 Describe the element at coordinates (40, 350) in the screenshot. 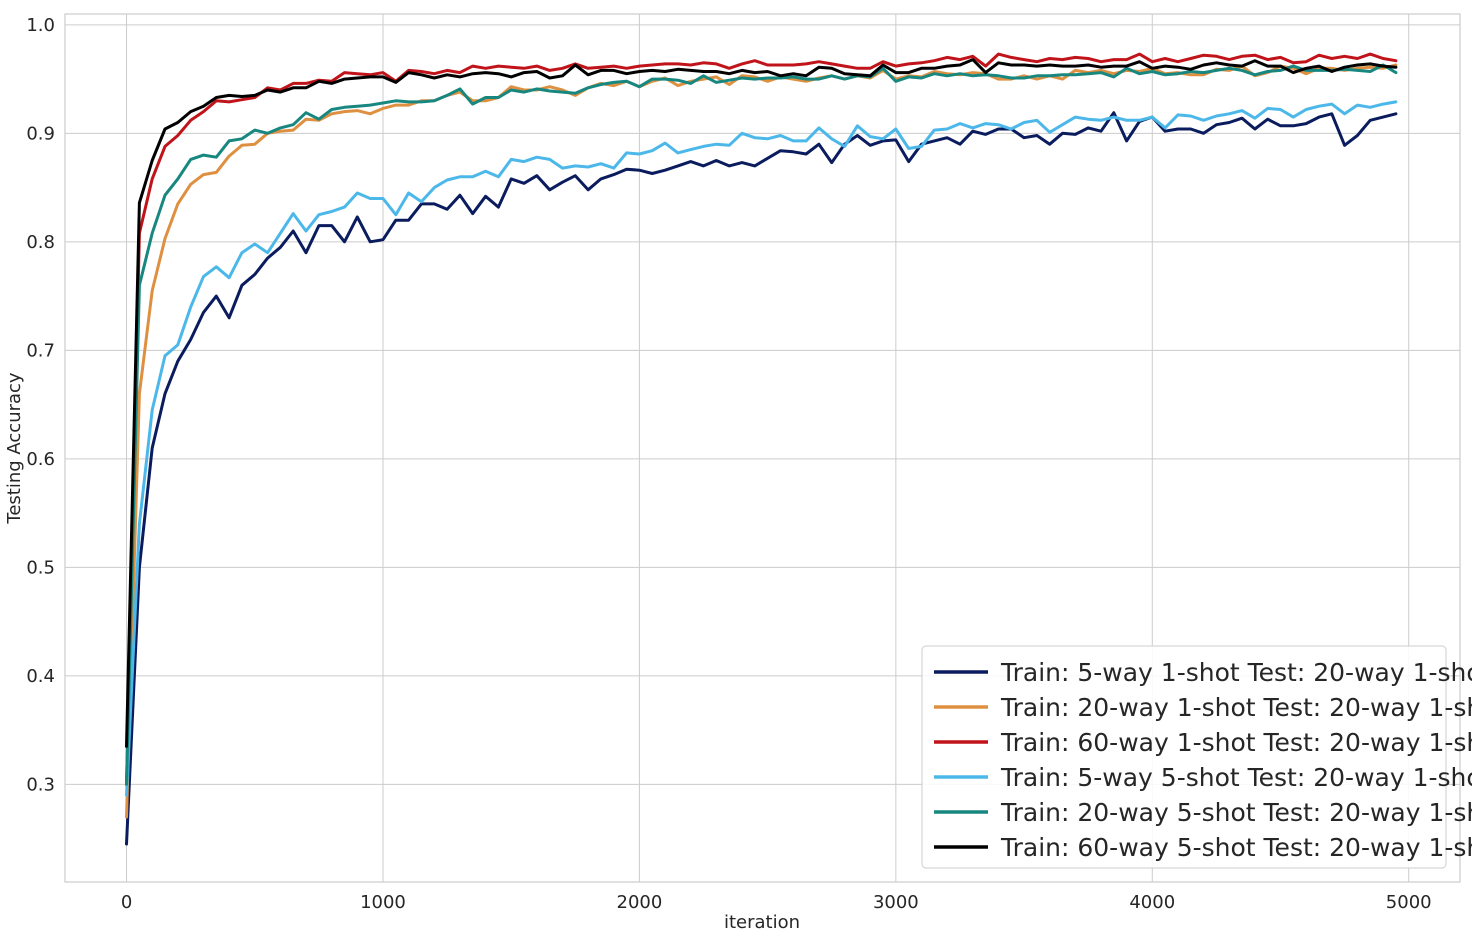

I see `y-tick-label: 0.7` at that location.